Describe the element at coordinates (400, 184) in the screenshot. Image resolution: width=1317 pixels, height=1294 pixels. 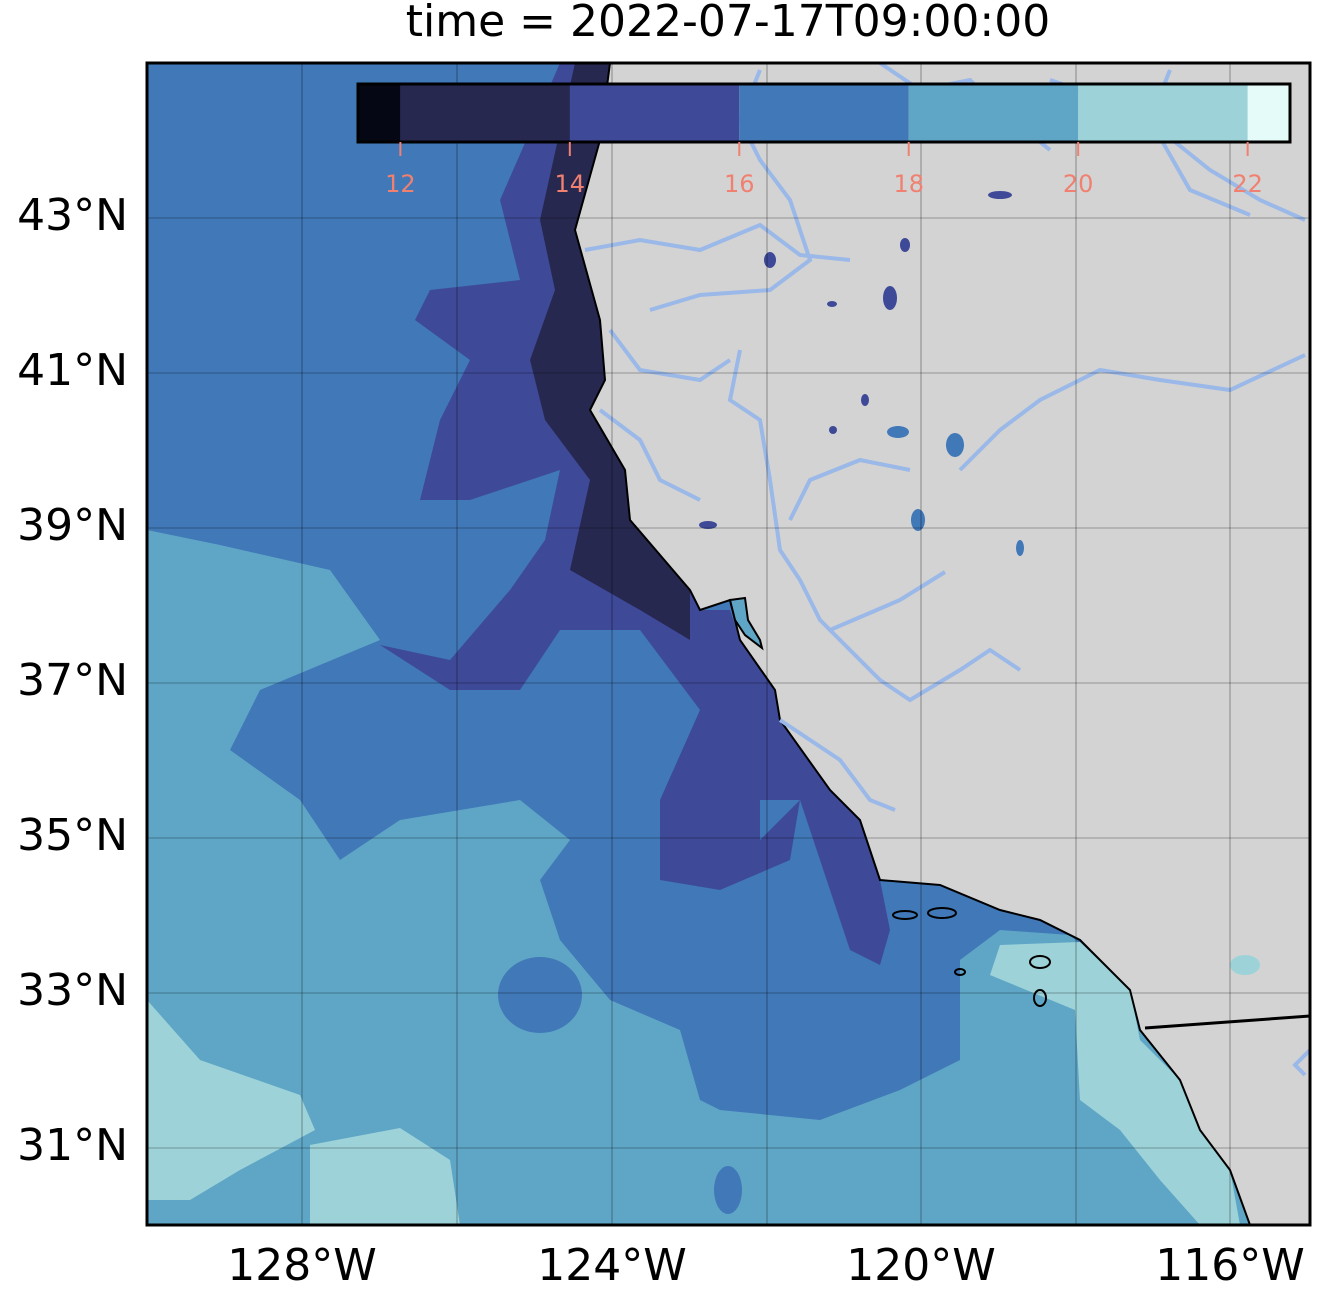
I see `colorbar-tick-label: 12` at that location.